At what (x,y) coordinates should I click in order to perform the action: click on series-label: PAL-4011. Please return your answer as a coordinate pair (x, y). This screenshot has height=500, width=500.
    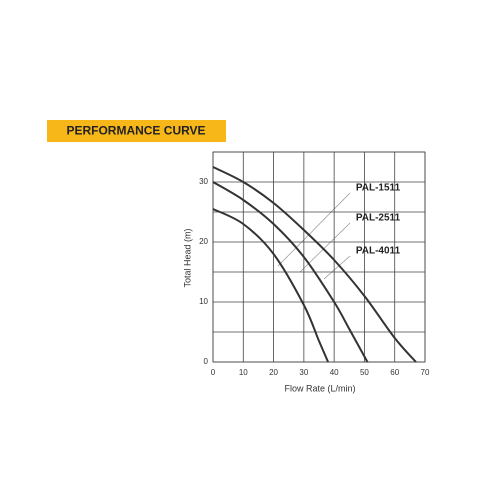
    Looking at the image, I should click on (378, 251).